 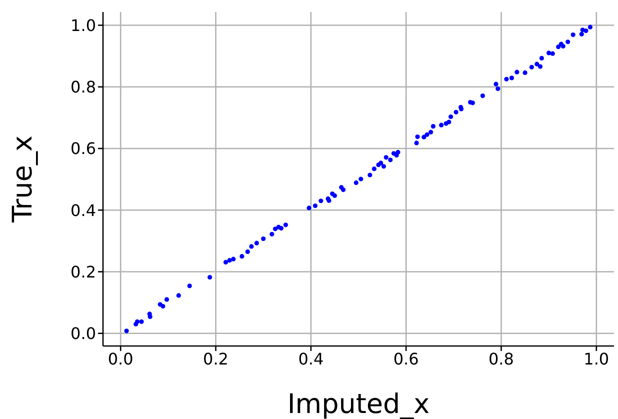 I want to click on y-tick-label: 0.8, so click(x=83, y=87).